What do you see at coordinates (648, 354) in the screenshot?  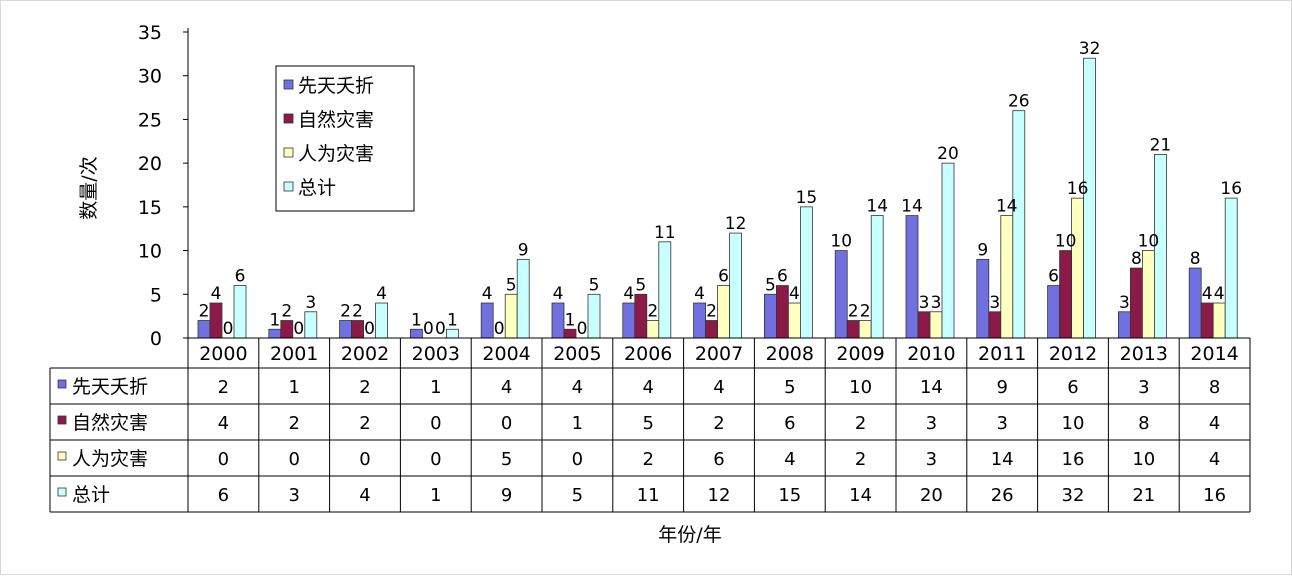 I see `x-tick-label: 2006` at bounding box center [648, 354].